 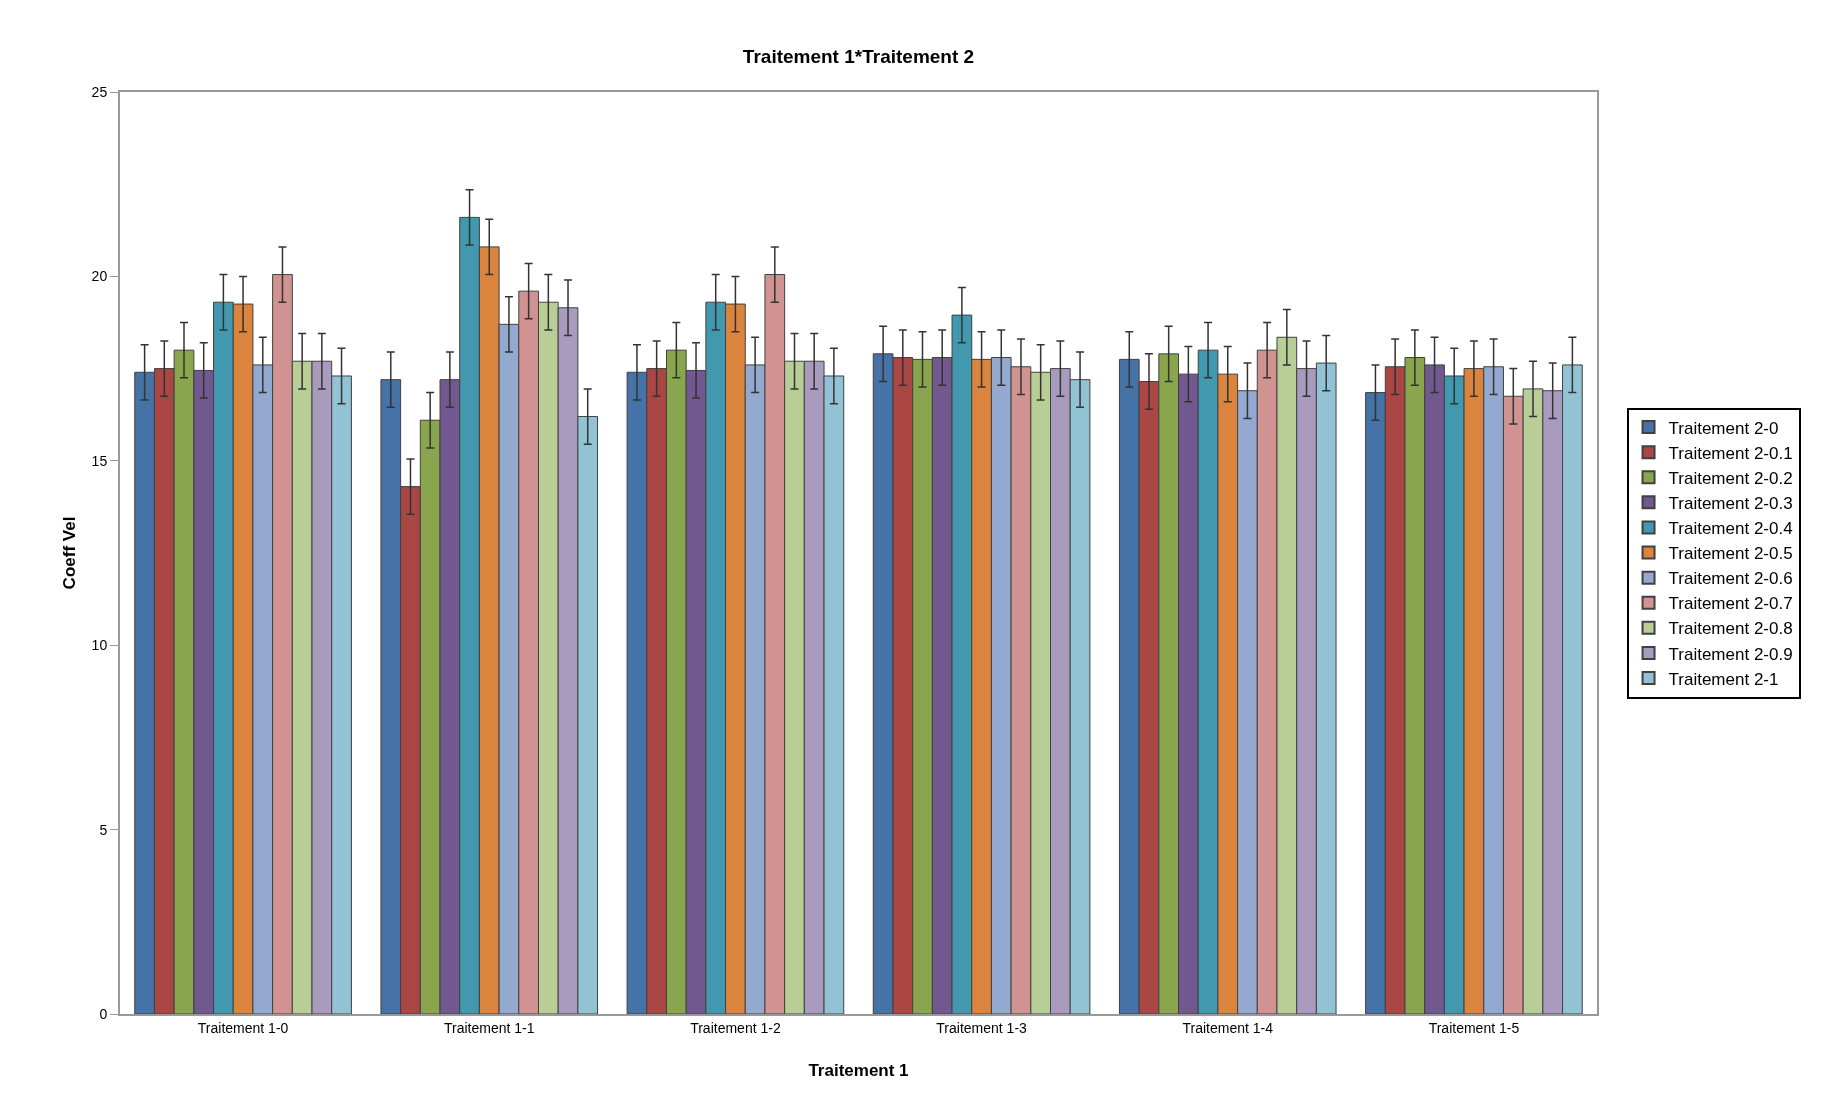 What do you see at coordinates (99, 460) in the screenshot?
I see `y-tick-label: 15` at bounding box center [99, 460].